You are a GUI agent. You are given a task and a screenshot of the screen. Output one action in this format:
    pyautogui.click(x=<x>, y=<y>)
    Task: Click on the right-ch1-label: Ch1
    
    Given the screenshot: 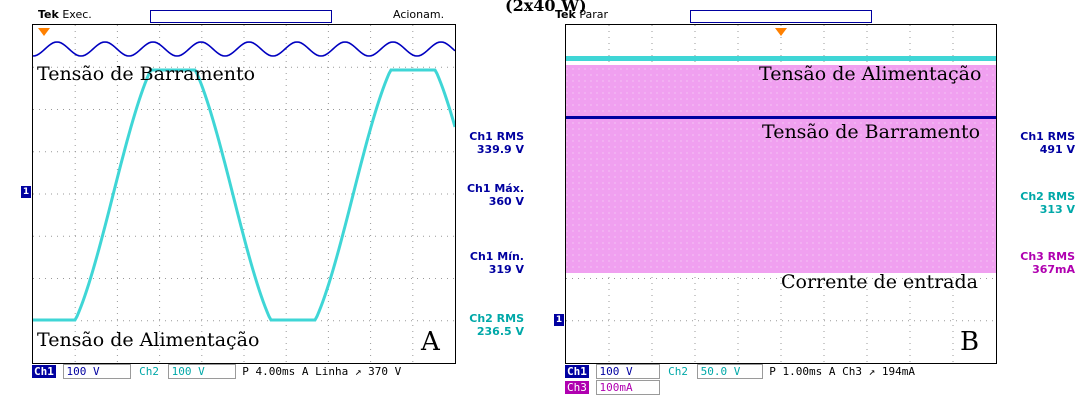 What is the action you would take?
    pyautogui.click(x=577, y=371)
    